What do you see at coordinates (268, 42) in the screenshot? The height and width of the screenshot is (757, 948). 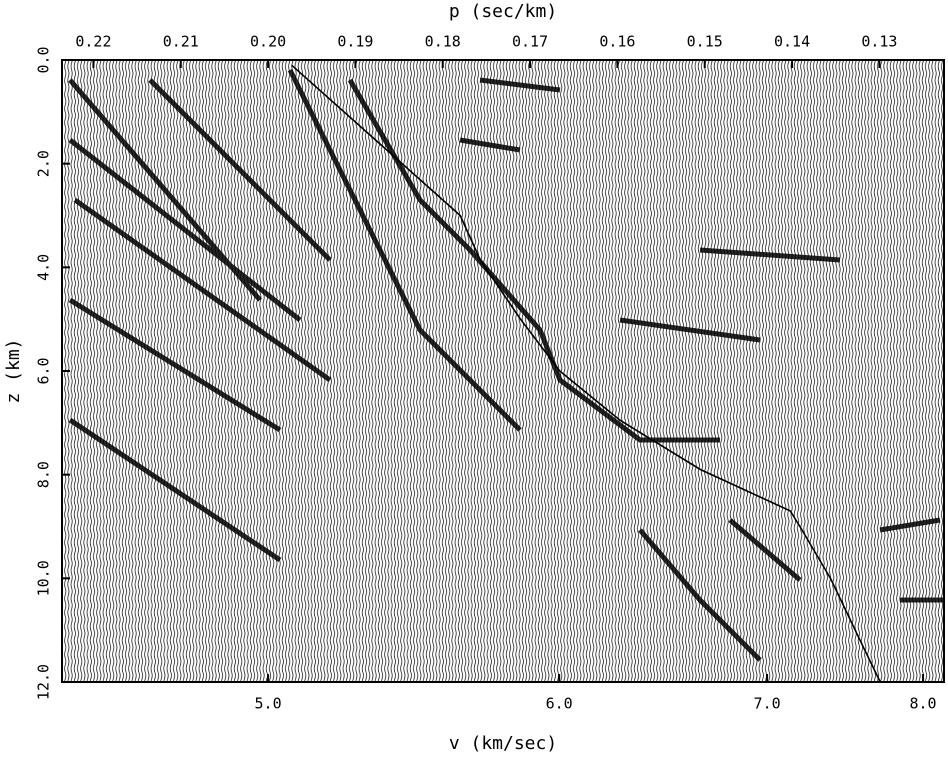 I see `x2-tick-label: 0.20` at bounding box center [268, 42].